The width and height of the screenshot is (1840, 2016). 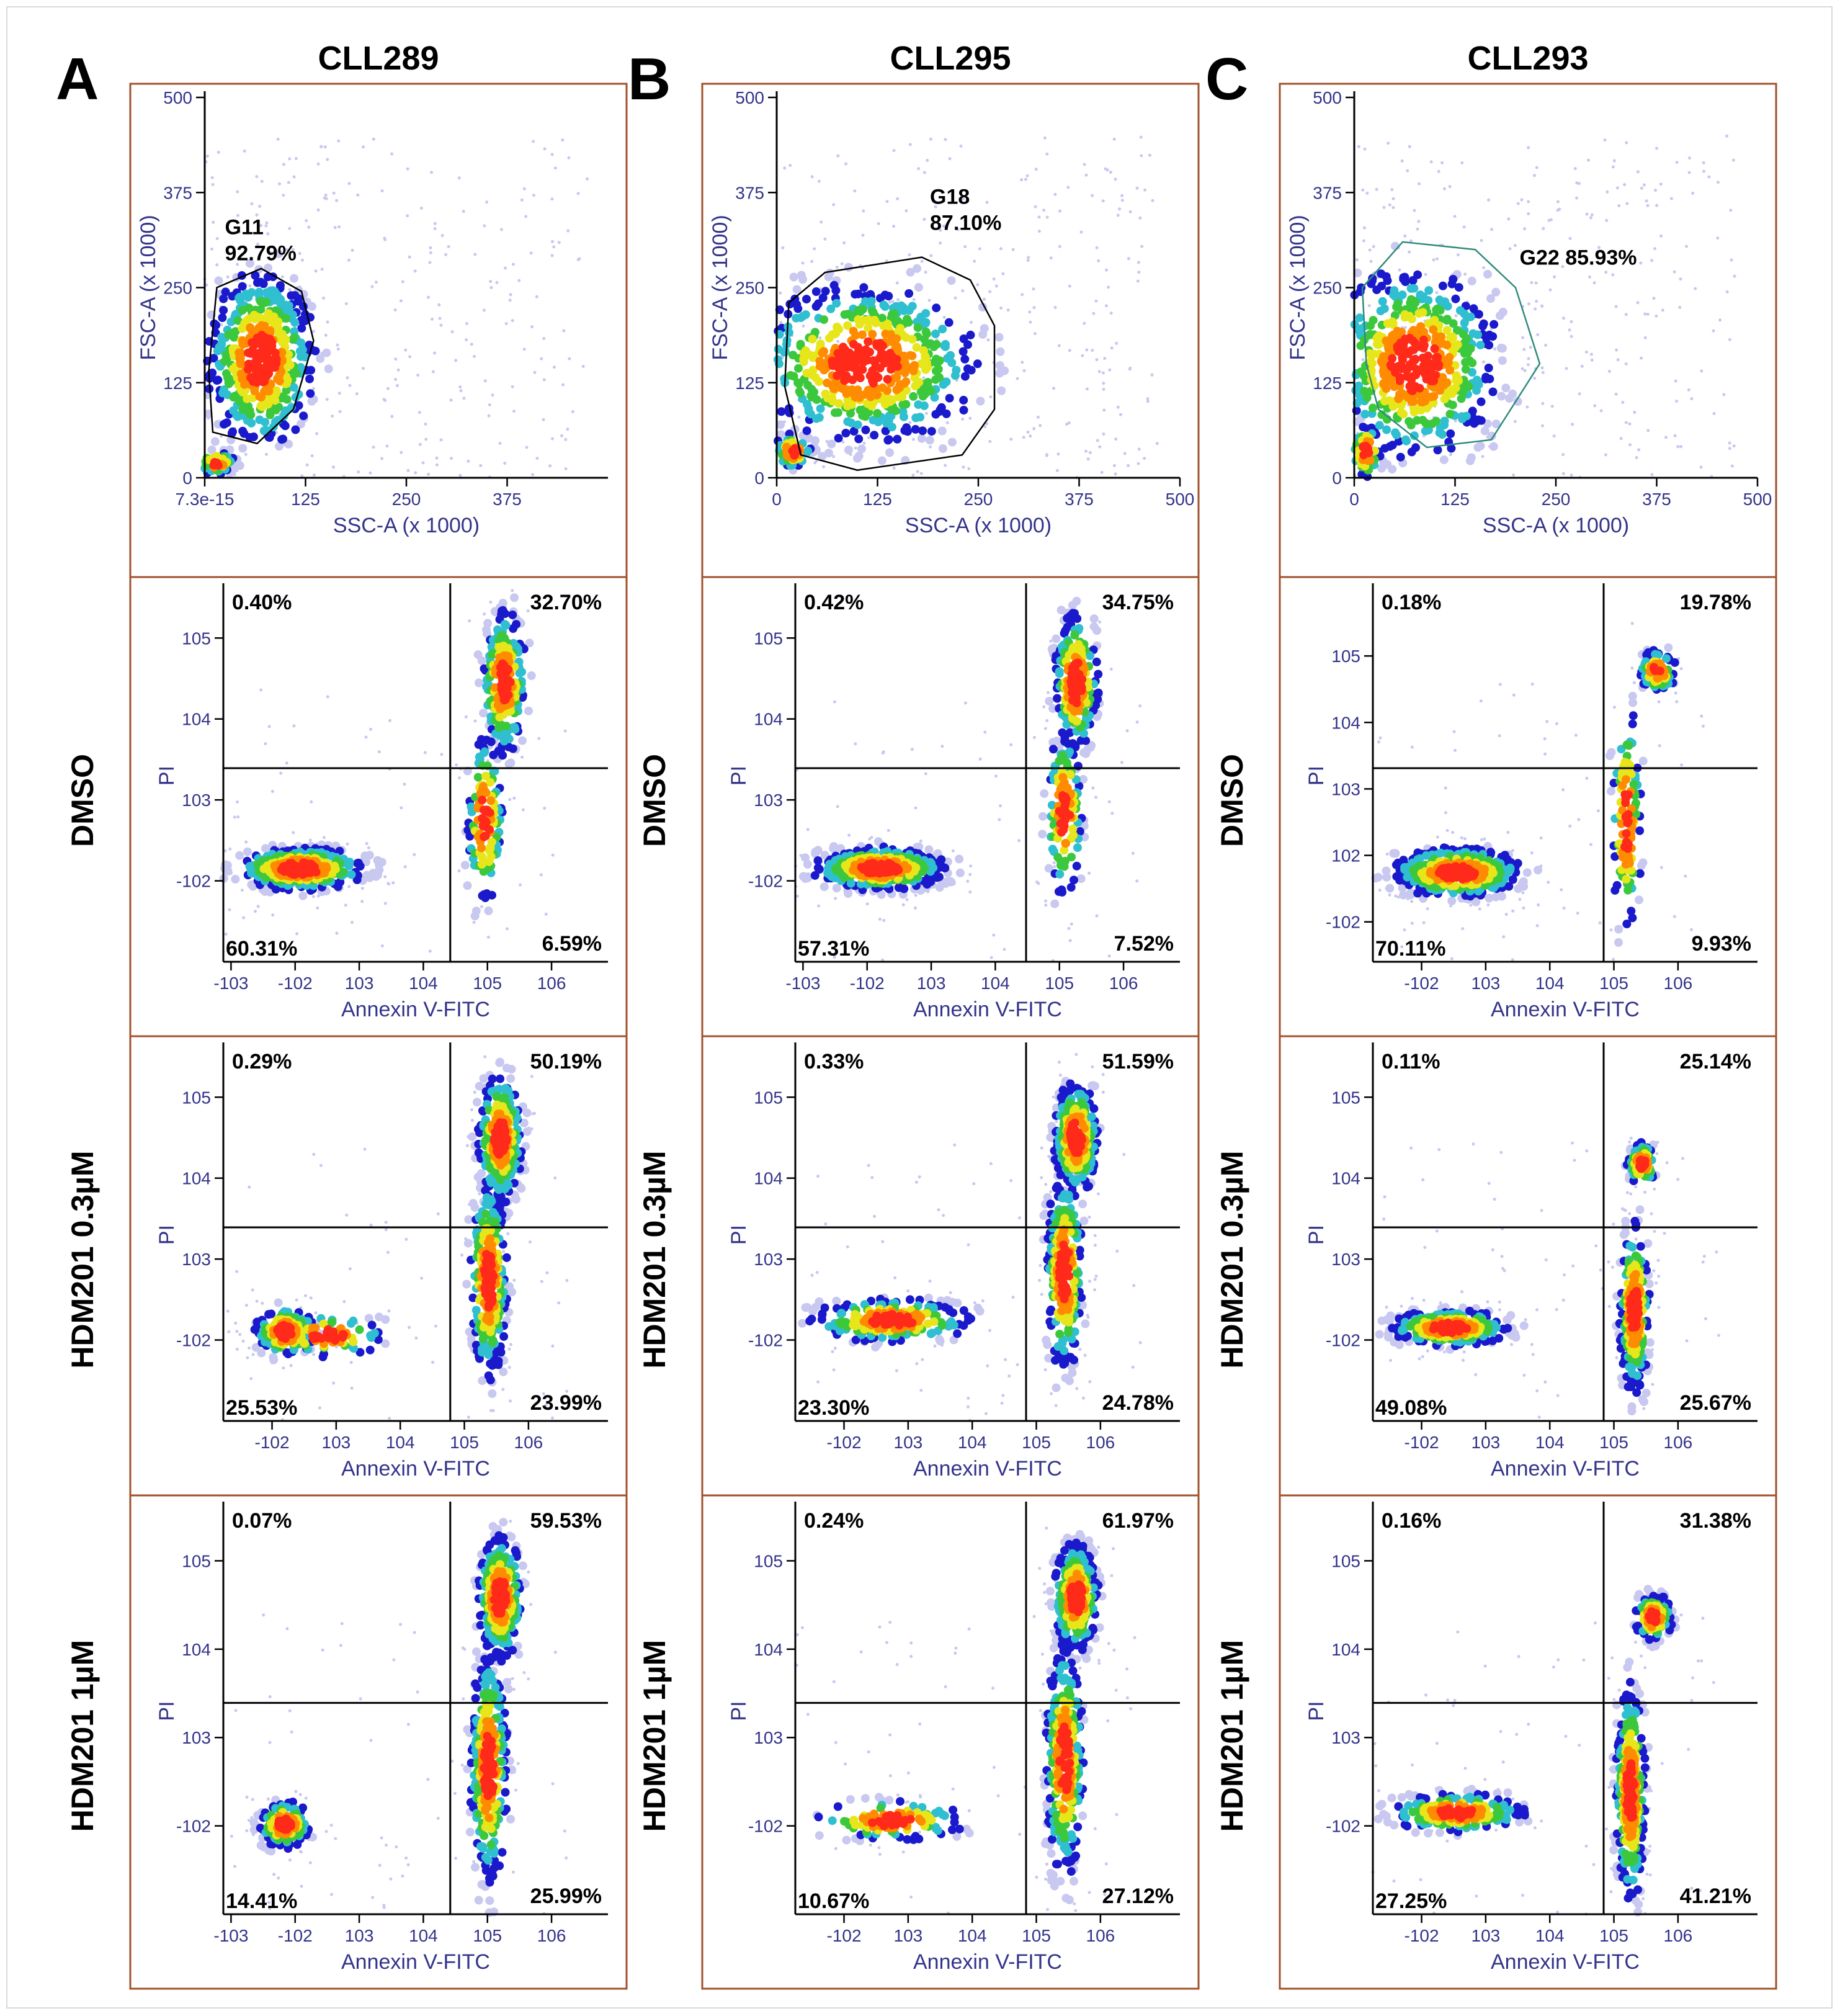 What do you see at coordinates (988, 1009) in the screenshot?
I see `x-axis-label: Annexin V-FITC` at bounding box center [988, 1009].